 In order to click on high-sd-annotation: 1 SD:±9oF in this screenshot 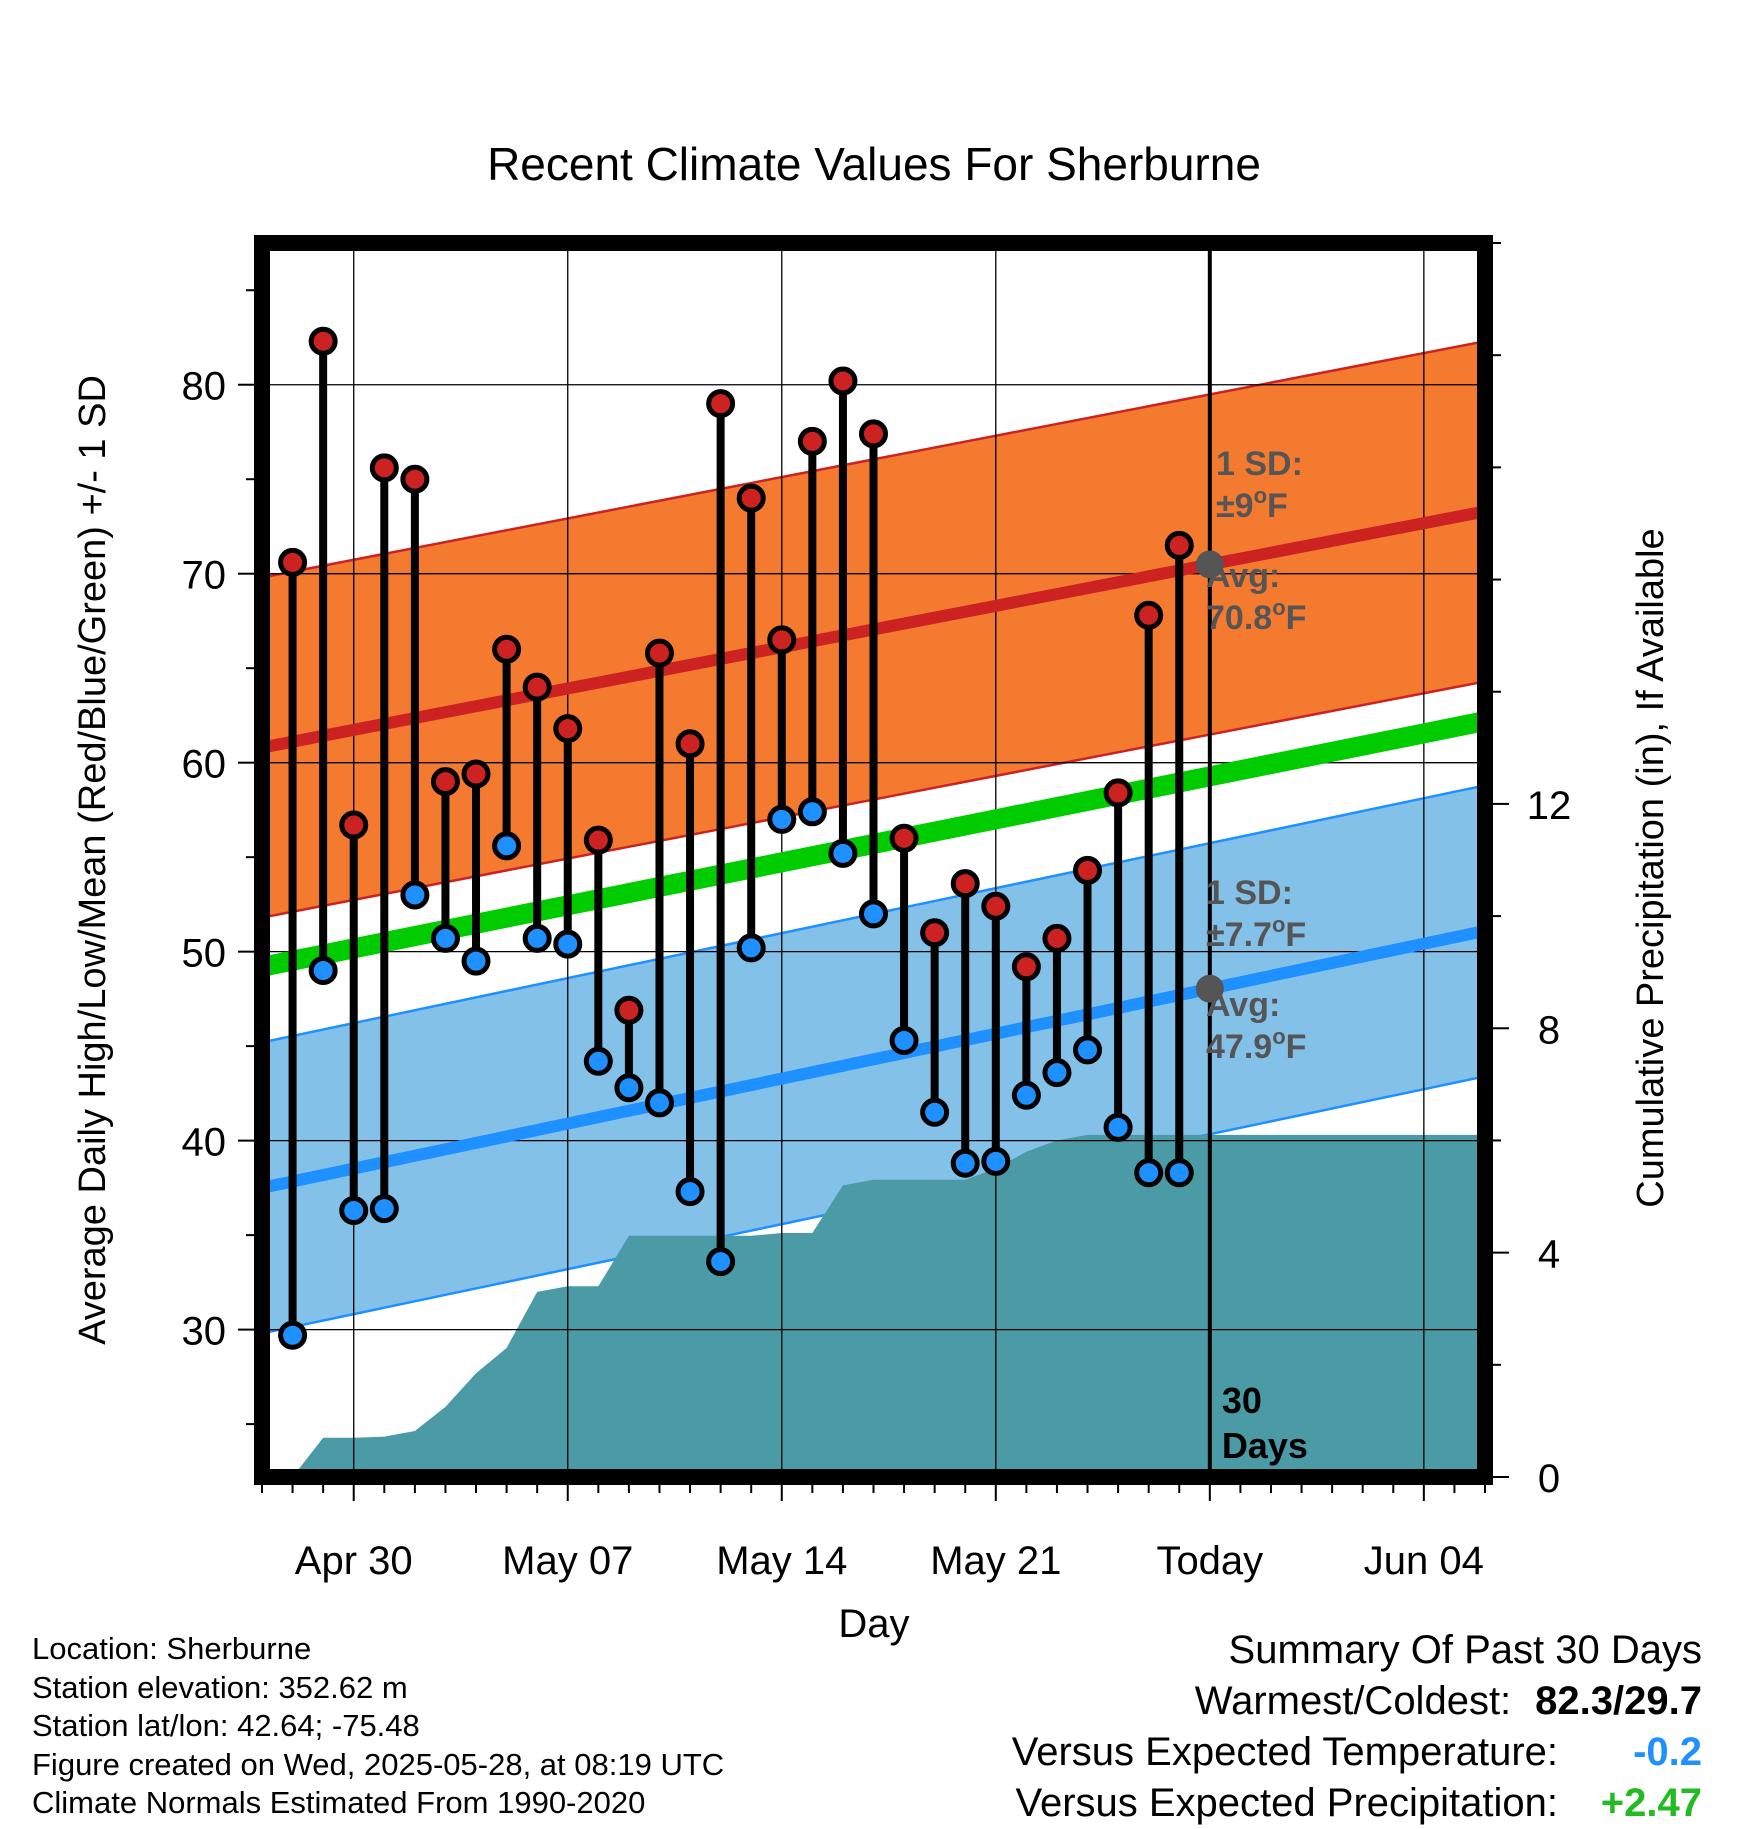, I will do `click(1259, 485)`.